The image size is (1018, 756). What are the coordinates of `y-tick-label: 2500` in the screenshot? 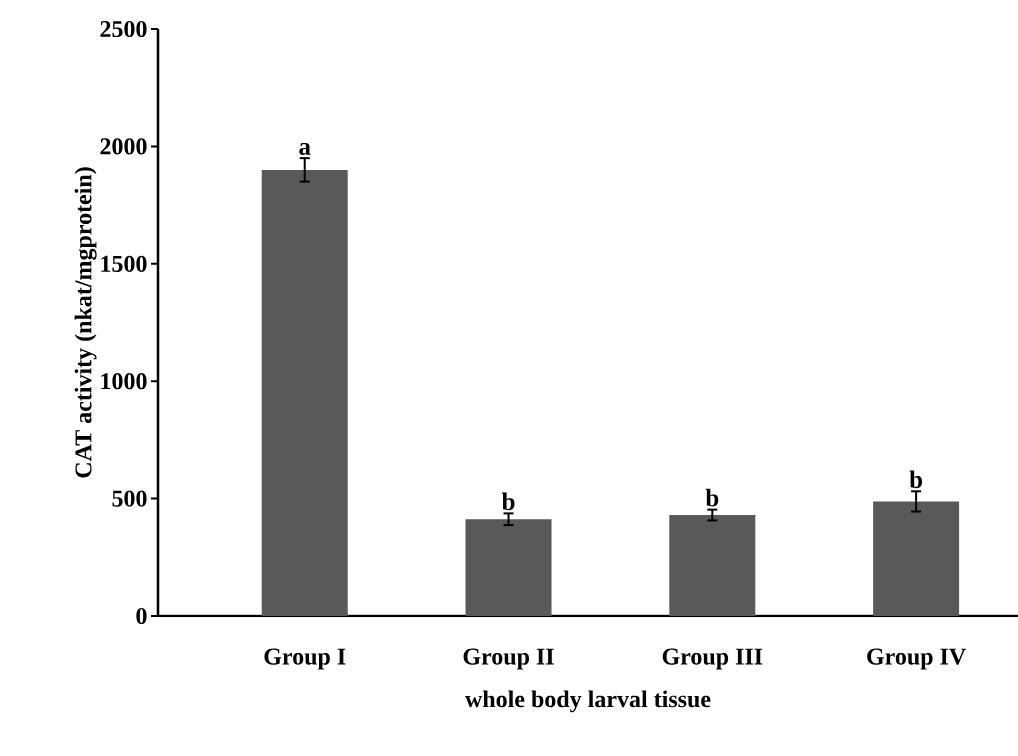 It's located at (123, 29).